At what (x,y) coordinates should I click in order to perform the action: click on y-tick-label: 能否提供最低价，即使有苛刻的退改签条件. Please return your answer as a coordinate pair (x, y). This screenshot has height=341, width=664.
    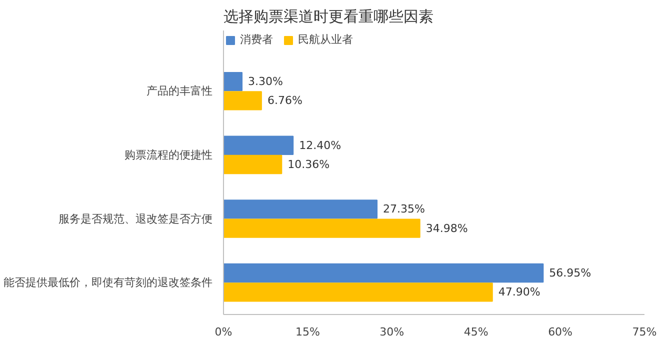
    Looking at the image, I should click on (108, 283).